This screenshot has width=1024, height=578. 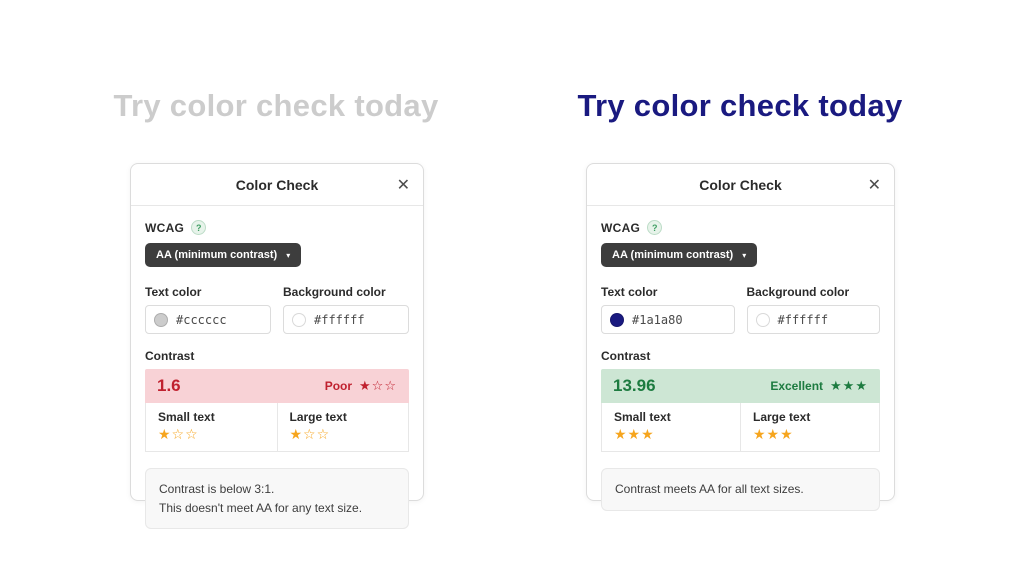 What do you see at coordinates (709, 489) in the screenshot?
I see `note-line: Contrast meets AA for all text sizes.` at bounding box center [709, 489].